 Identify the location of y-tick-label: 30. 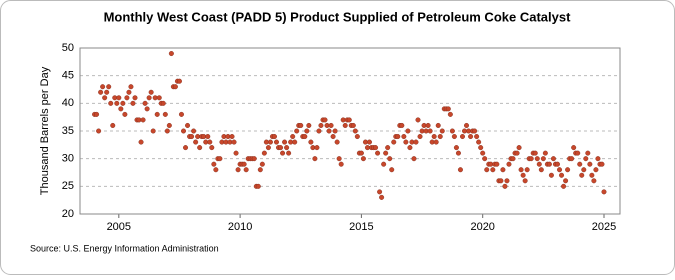
(68, 159).